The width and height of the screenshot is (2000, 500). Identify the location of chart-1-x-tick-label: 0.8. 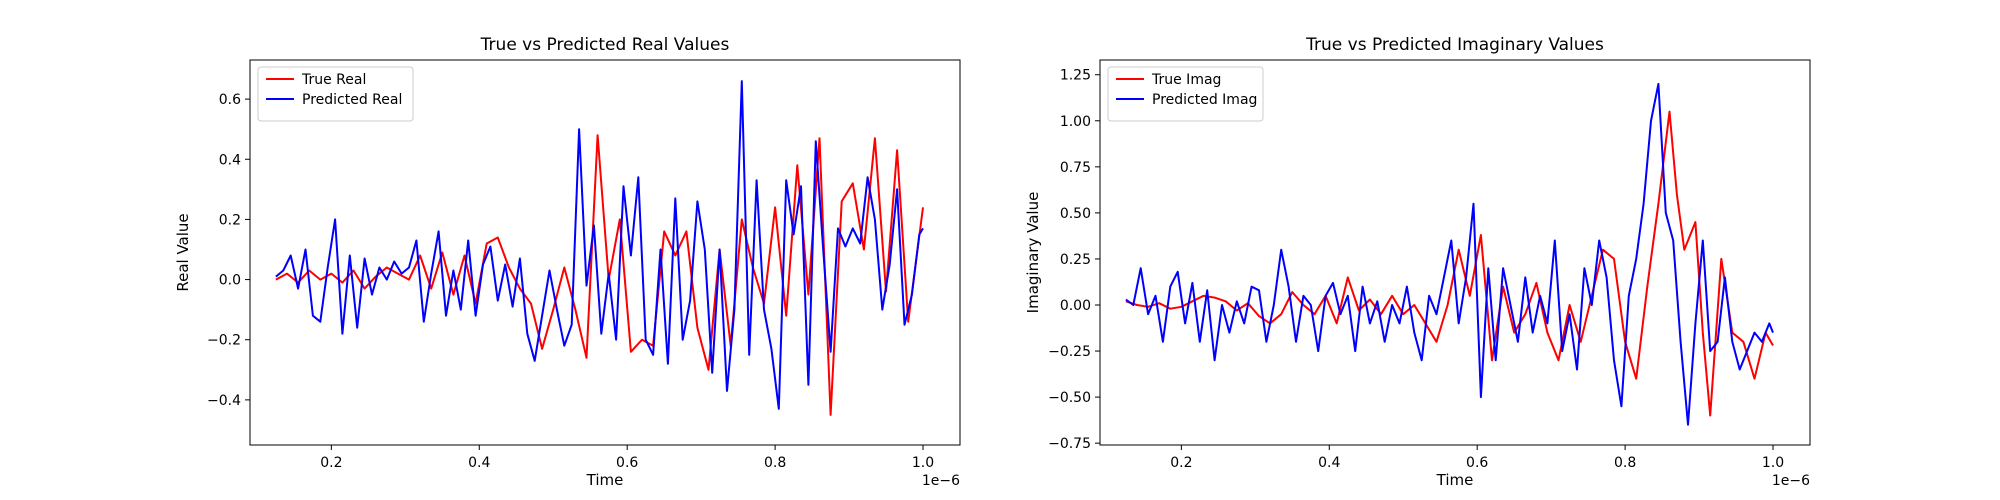
(775, 463).